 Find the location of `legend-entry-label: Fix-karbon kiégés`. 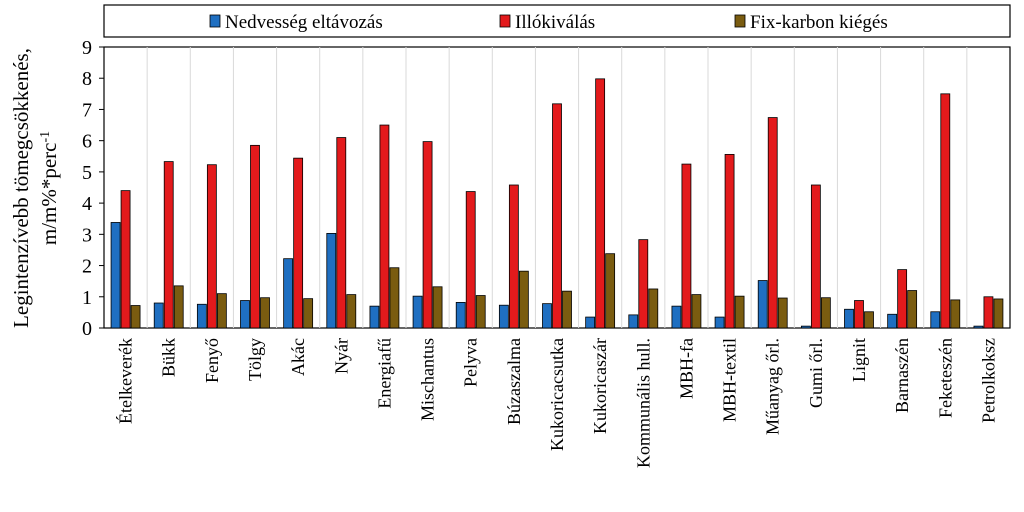

legend-entry-label: Fix-karbon kiégés is located at coordinates (819, 22).